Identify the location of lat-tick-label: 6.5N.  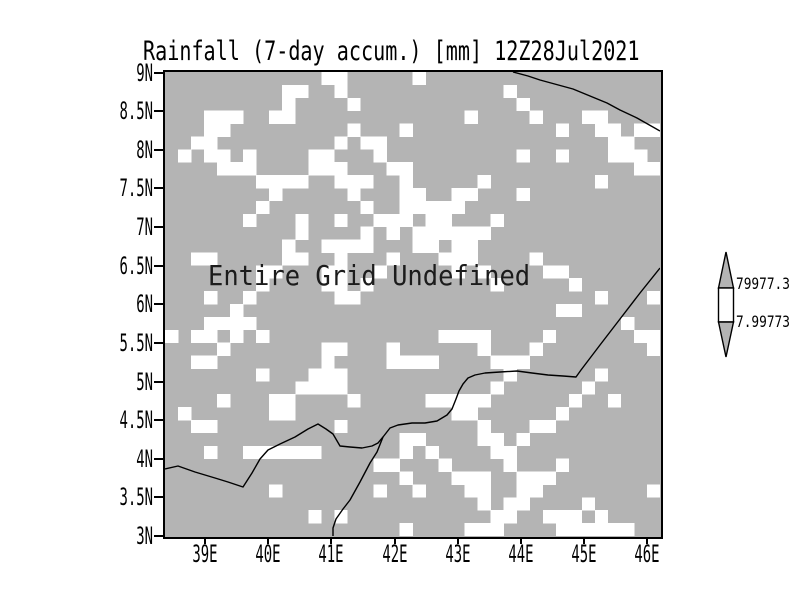
(136, 265).